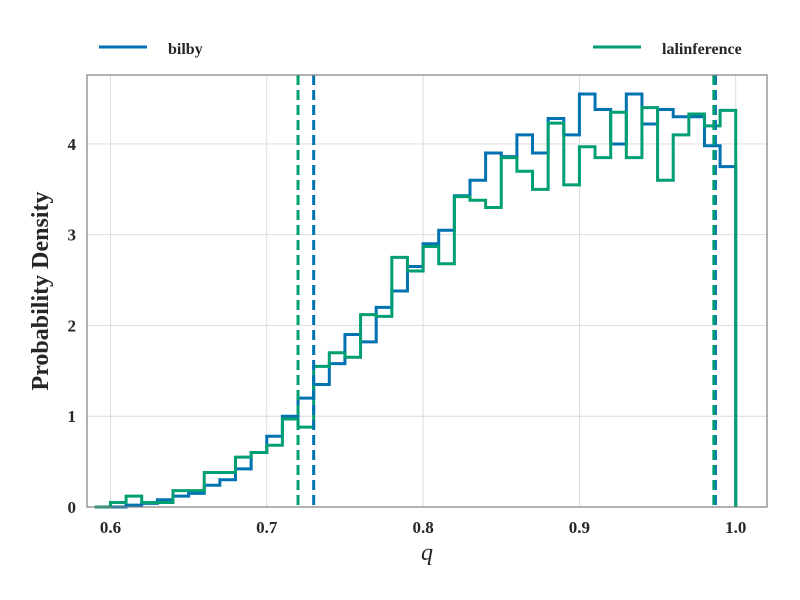 Image resolution: width=800 pixels, height=600 pixels. What do you see at coordinates (579, 527) in the screenshot?
I see `x-tick-label: 0.9` at bounding box center [579, 527].